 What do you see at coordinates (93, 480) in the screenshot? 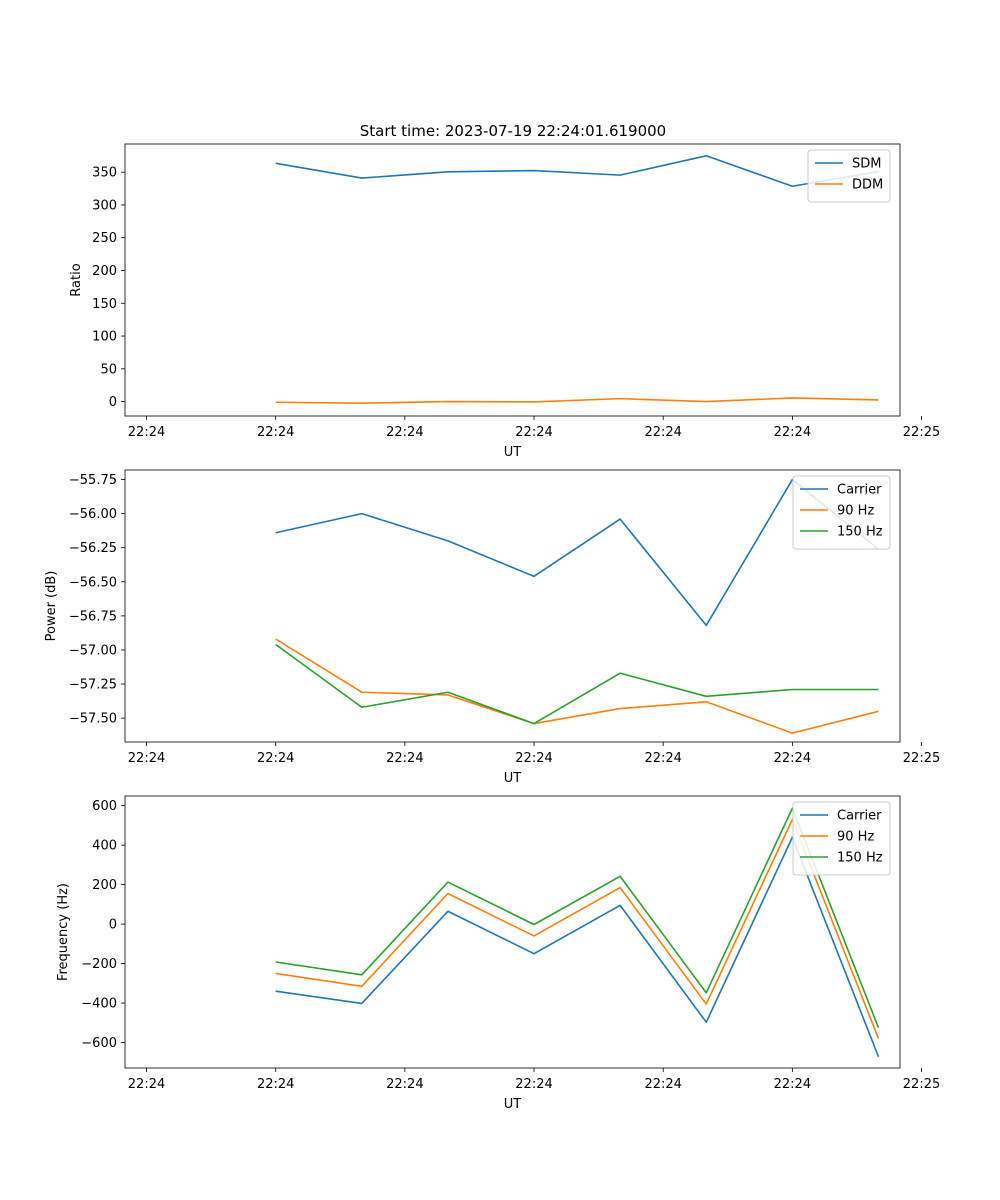
I see `y-tick-label: −55.75` at bounding box center [93, 480].